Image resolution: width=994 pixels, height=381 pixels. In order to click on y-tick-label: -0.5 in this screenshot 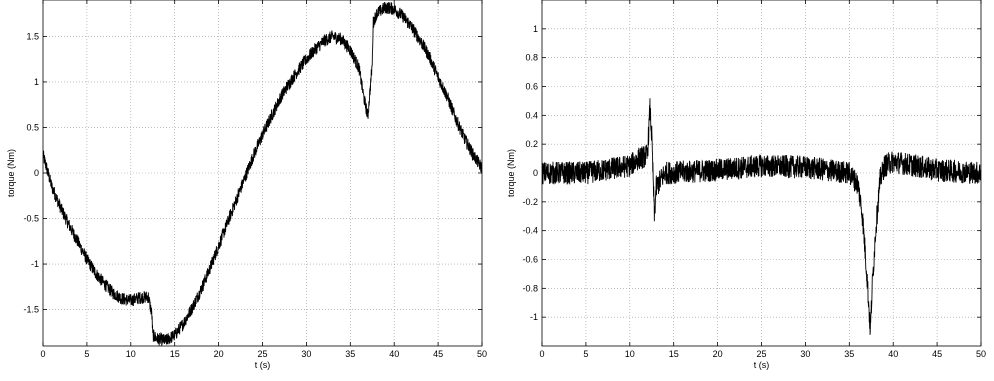, I will do `click(31, 219)`.